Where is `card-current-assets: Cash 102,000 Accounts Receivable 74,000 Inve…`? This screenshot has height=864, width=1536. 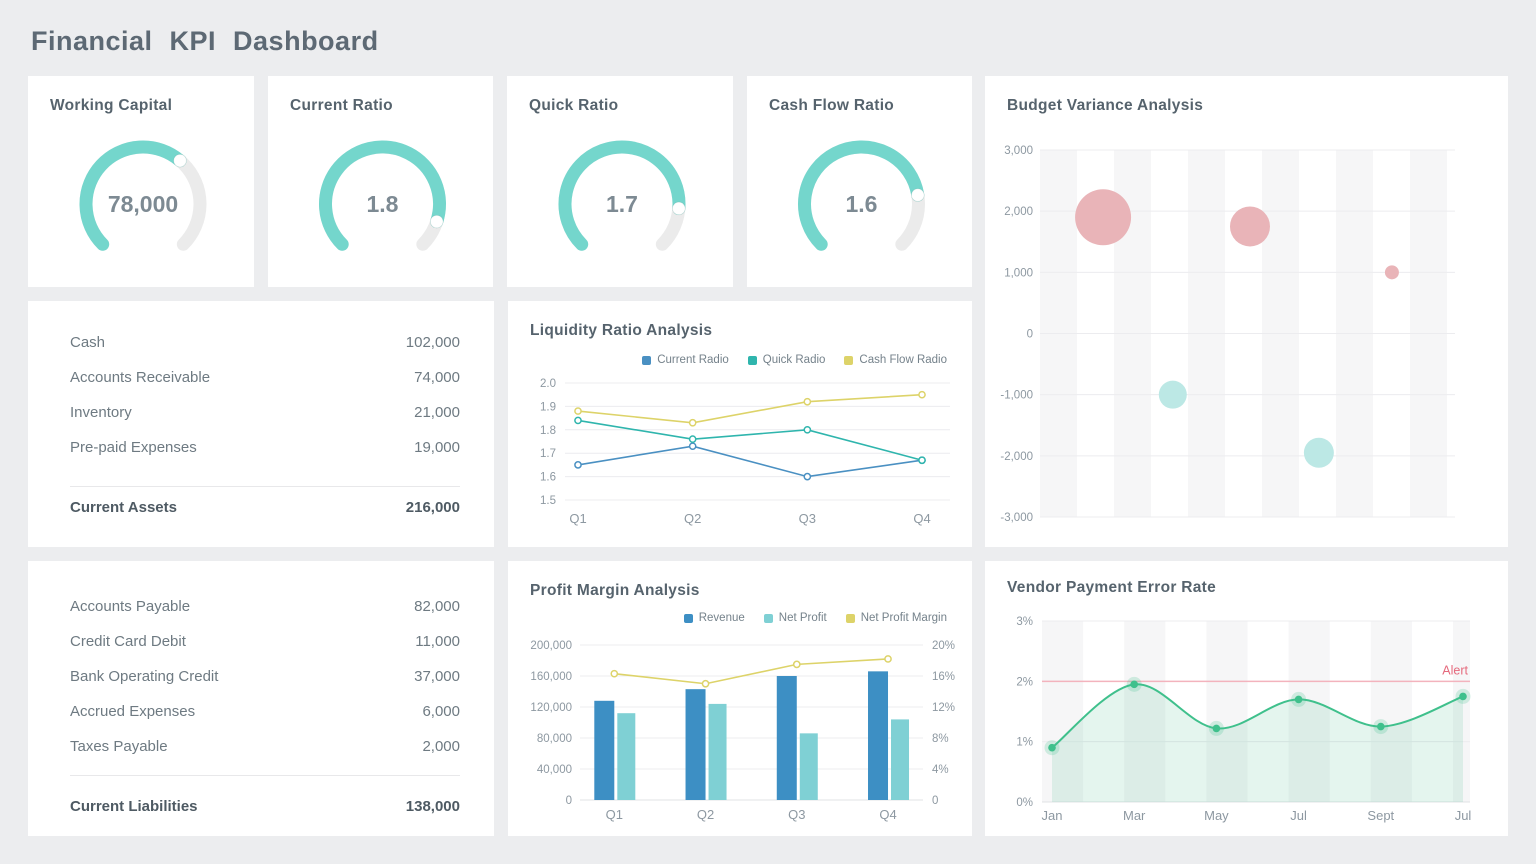
card-current-assets: Cash 102,000 Accounts Receivable 74,000 Inve… is located at coordinates (261, 424).